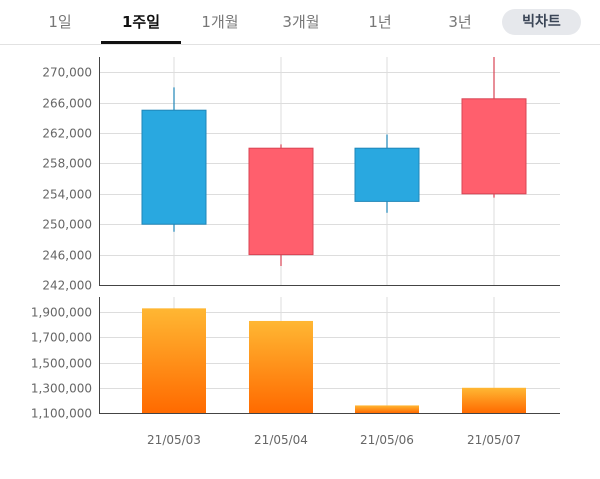 The width and height of the screenshot is (600, 479). What do you see at coordinates (541, 22) in the screenshot?
I see `big-chart-button: 빅차트` at bounding box center [541, 22].